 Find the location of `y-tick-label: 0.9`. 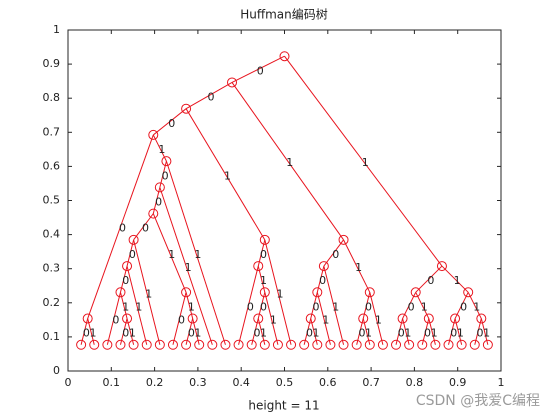

y-tick-label: 0.9 is located at coordinates (52, 63).